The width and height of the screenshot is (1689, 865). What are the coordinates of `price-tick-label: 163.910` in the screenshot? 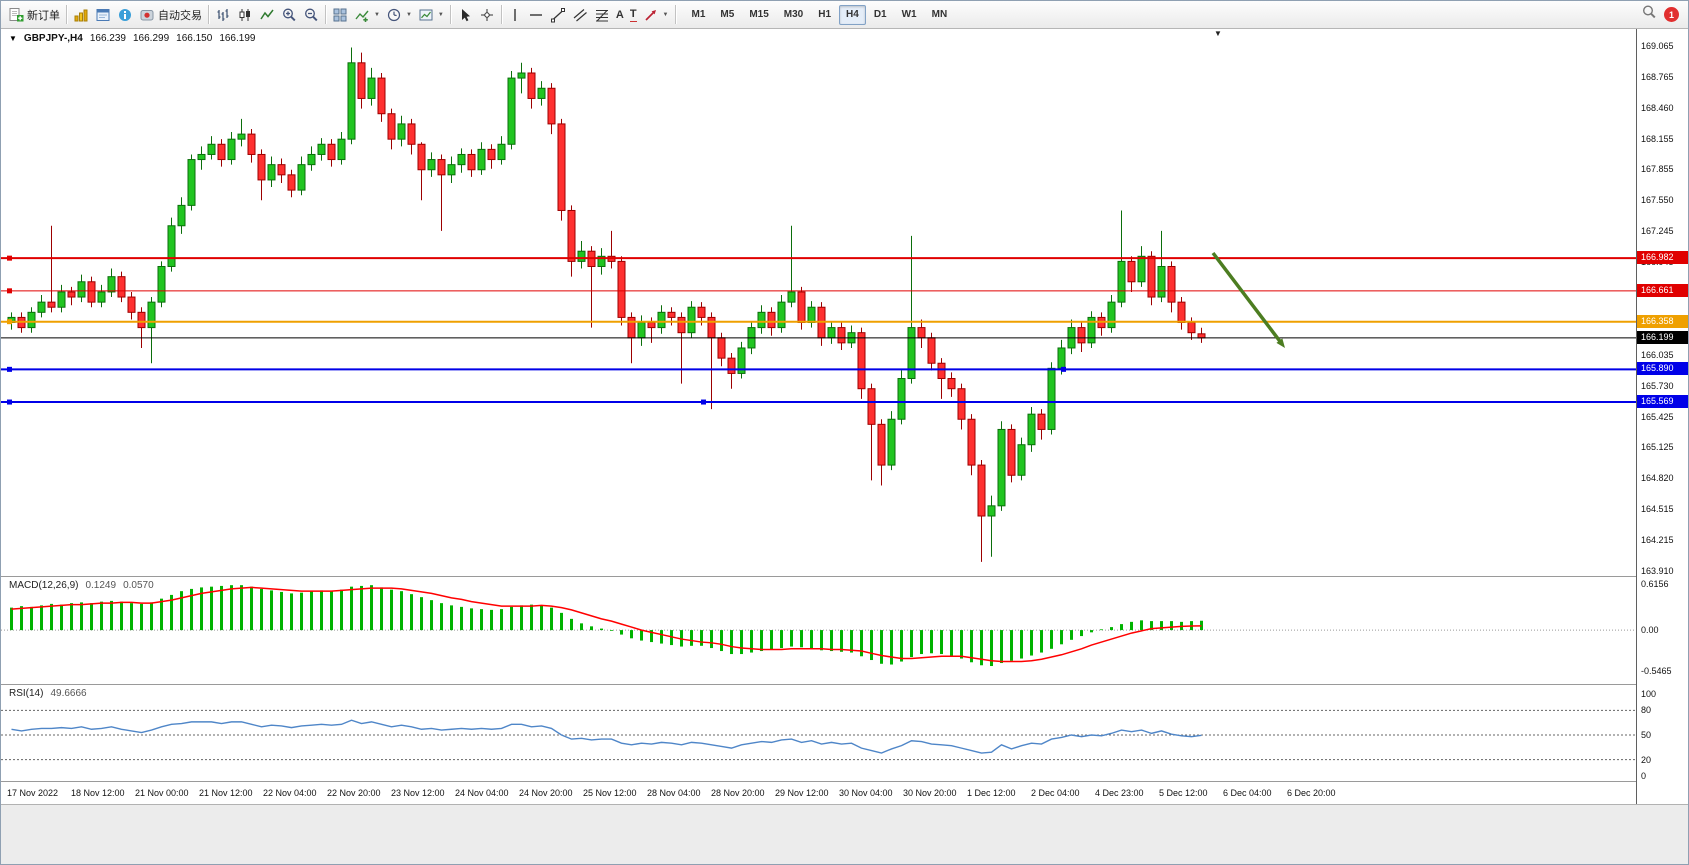 It's located at (1657, 571).